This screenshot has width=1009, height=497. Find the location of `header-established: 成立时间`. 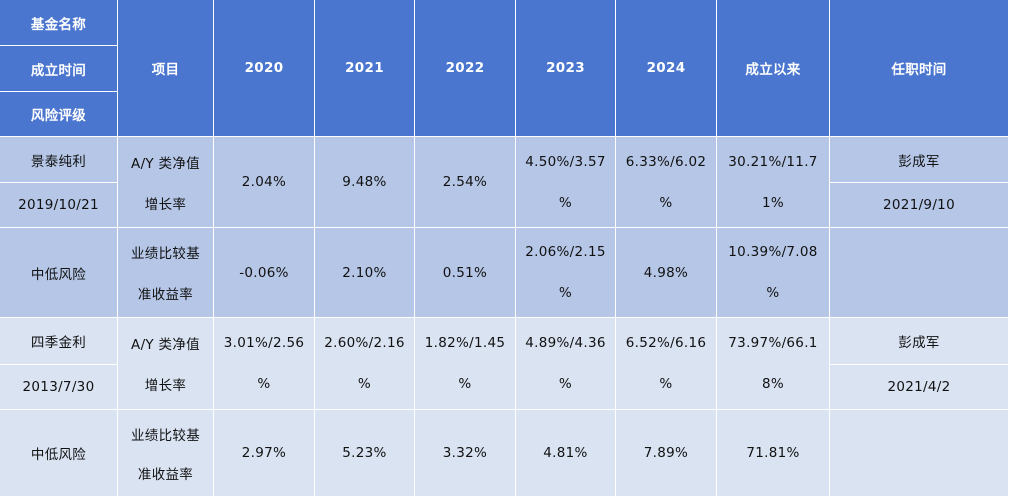

header-established: 成立时间 is located at coordinates (59, 69).